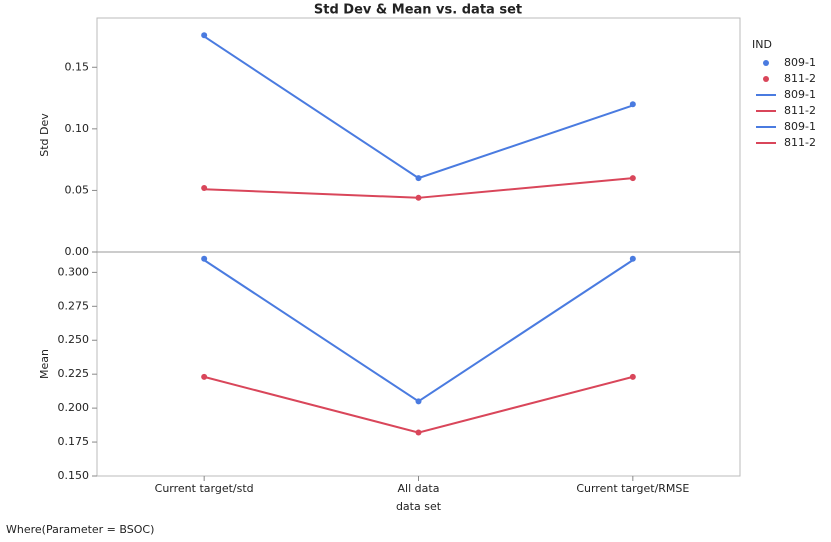  What do you see at coordinates (74, 441) in the screenshot?
I see `y-tick-label: 0.175` at bounding box center [74, 441].